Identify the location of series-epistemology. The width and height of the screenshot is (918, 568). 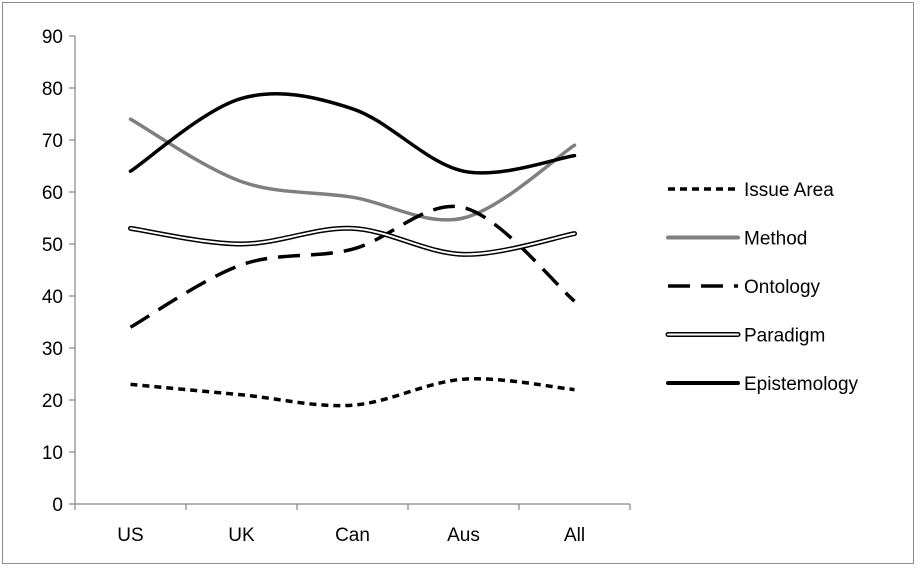
(352, 133).